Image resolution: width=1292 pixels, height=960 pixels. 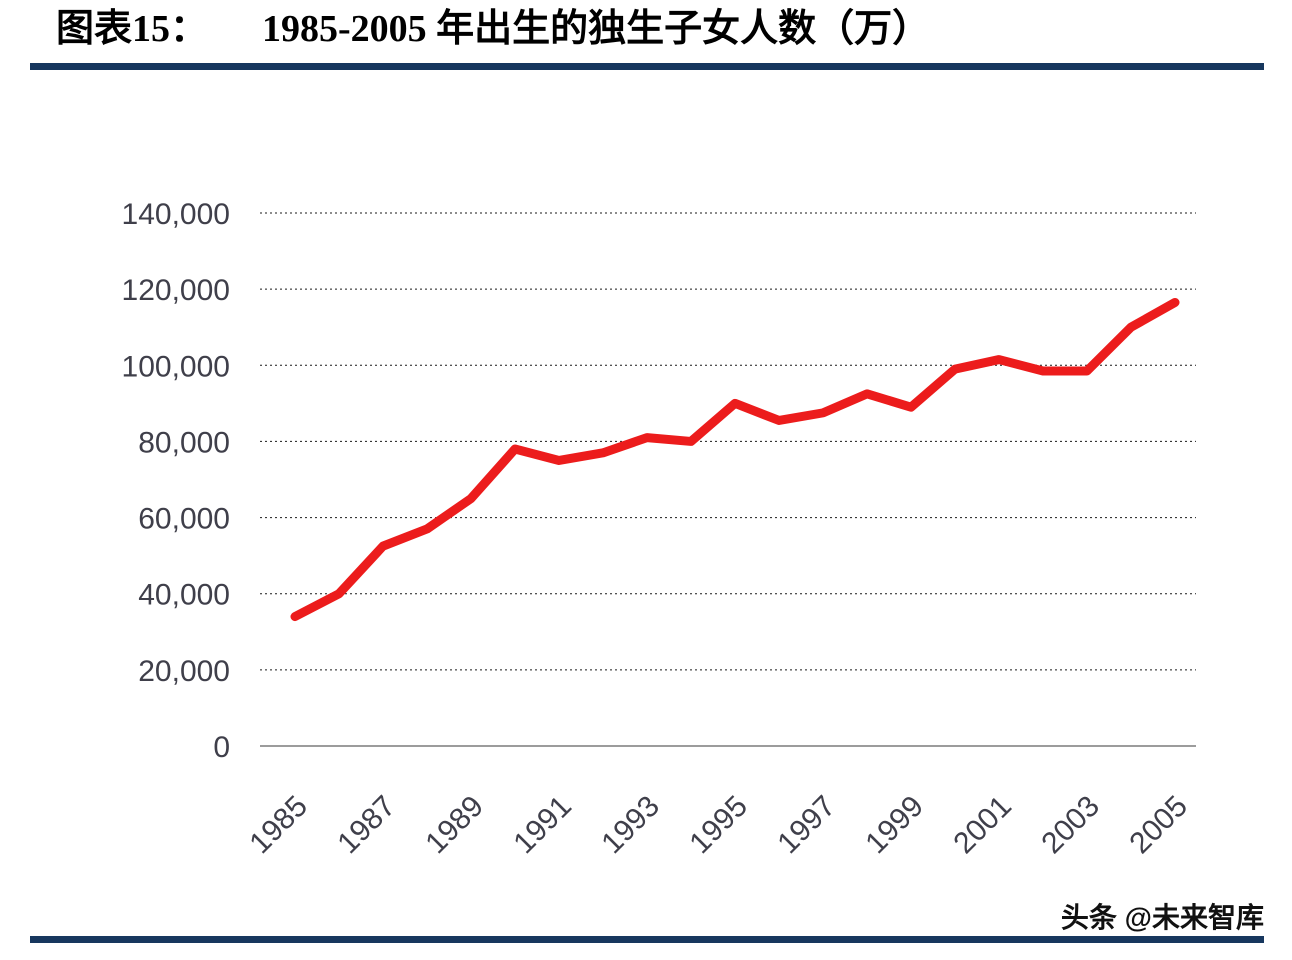 I want to click on x-axis-label: 1999, so click(x=894, y=825).